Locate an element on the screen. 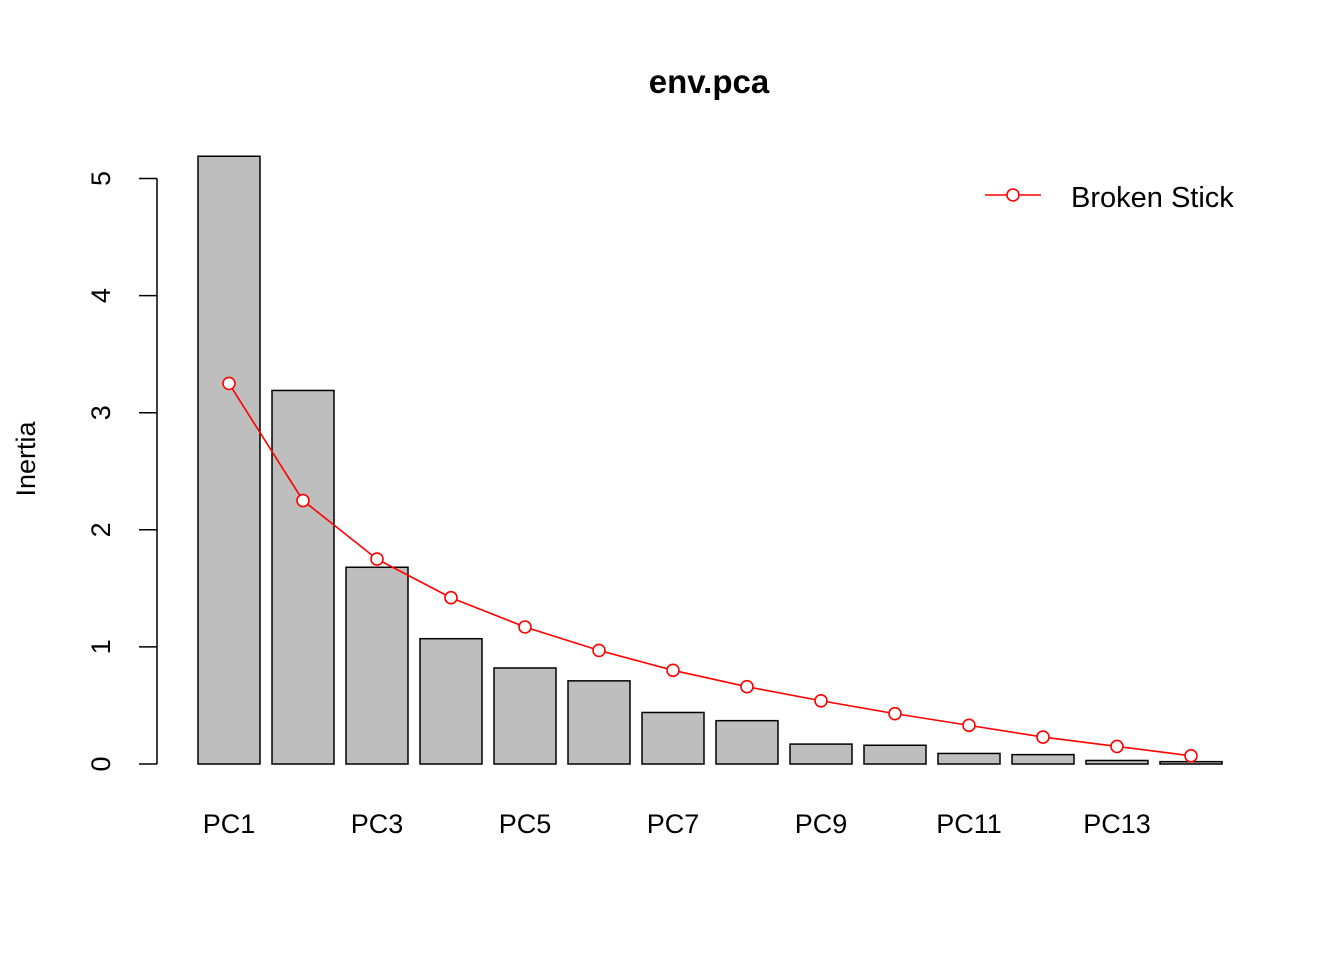  bar-pc12 is located at coordinates (1043, 759).